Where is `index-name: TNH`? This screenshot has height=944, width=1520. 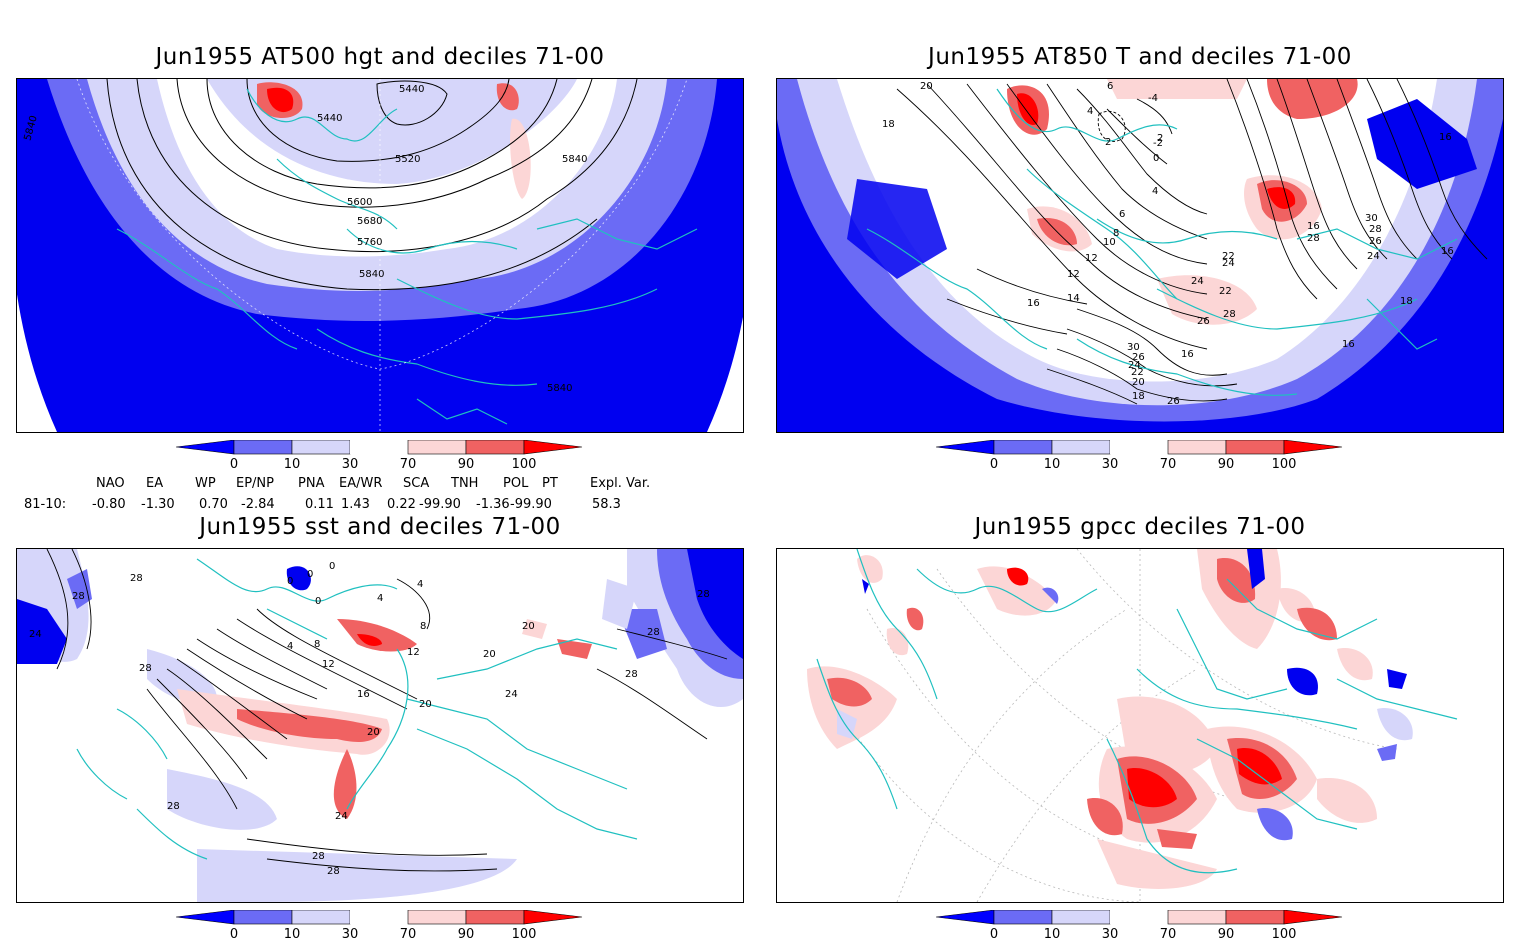
index-name: TNH is located at coordinates (465, 483).